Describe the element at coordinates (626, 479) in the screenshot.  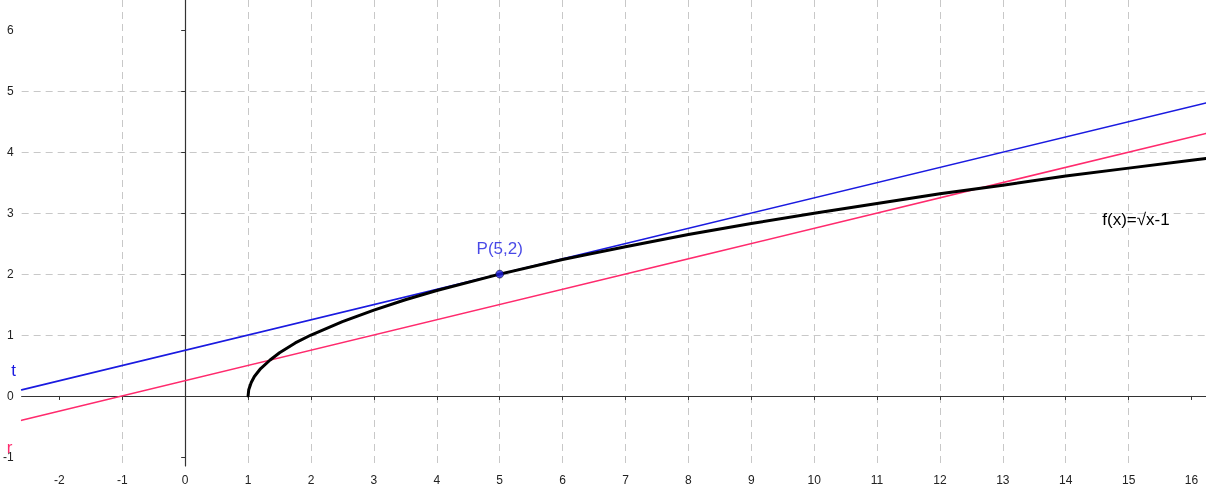
I see `x-tick-label: 7` at that location.